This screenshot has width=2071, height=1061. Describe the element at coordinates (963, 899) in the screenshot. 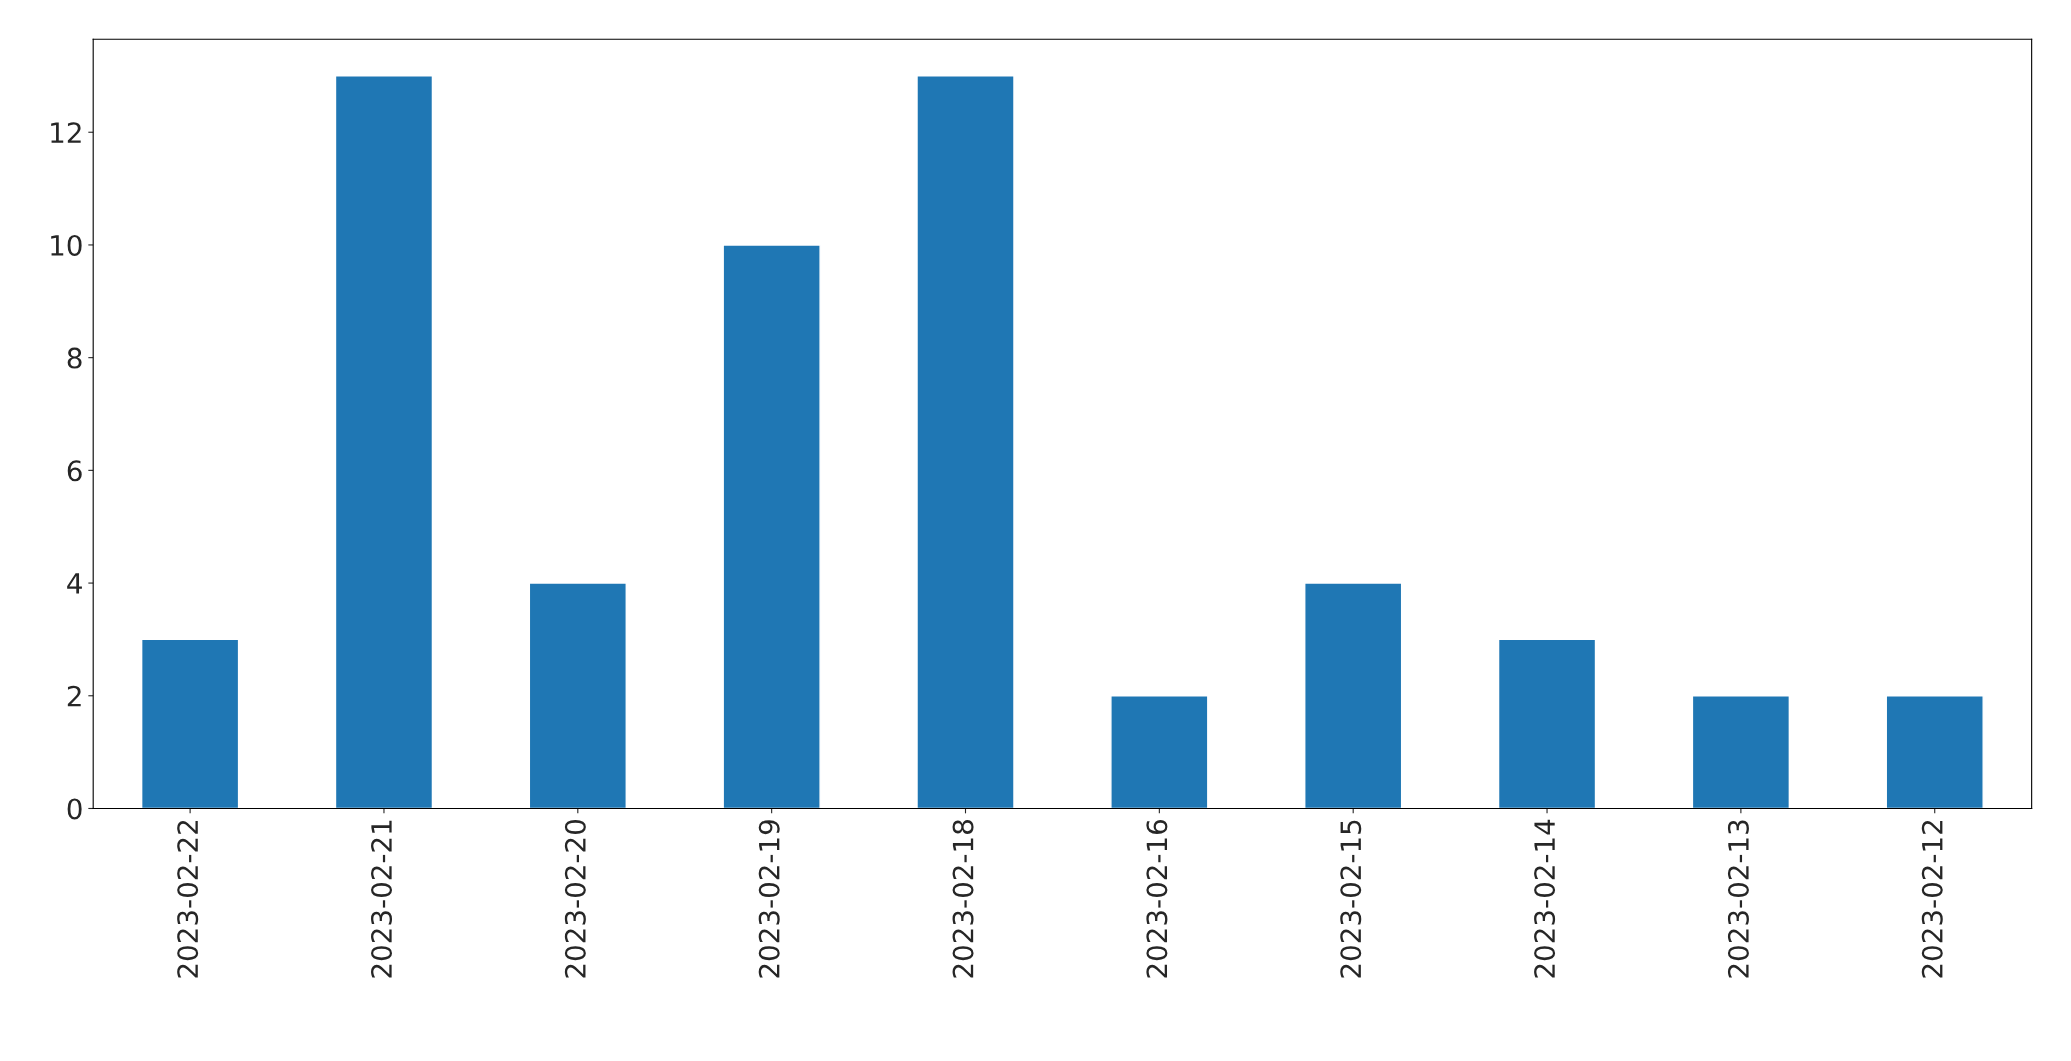

I see `x-tick-label: 2023-02-18` at that location.